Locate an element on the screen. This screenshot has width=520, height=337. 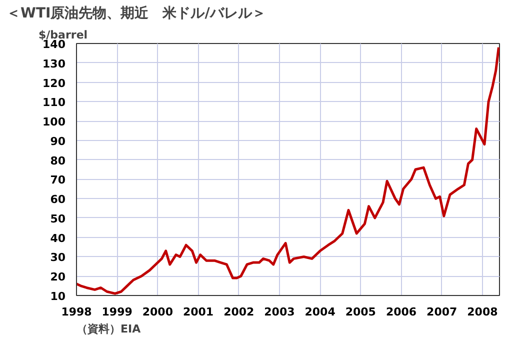
y-tick-label: 30 is located at coordinates (58, 257).